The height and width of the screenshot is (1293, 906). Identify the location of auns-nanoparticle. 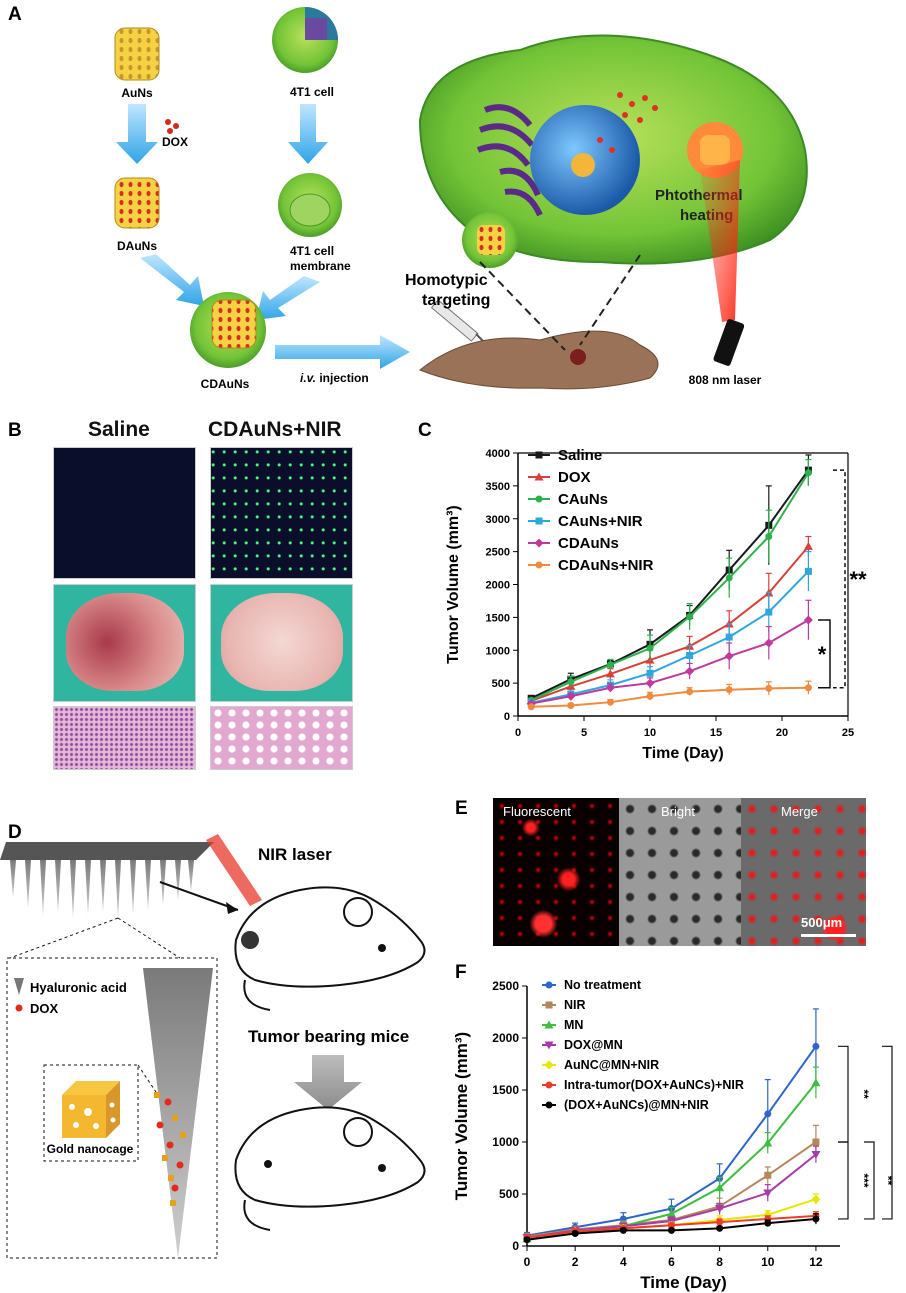
(137, 54).